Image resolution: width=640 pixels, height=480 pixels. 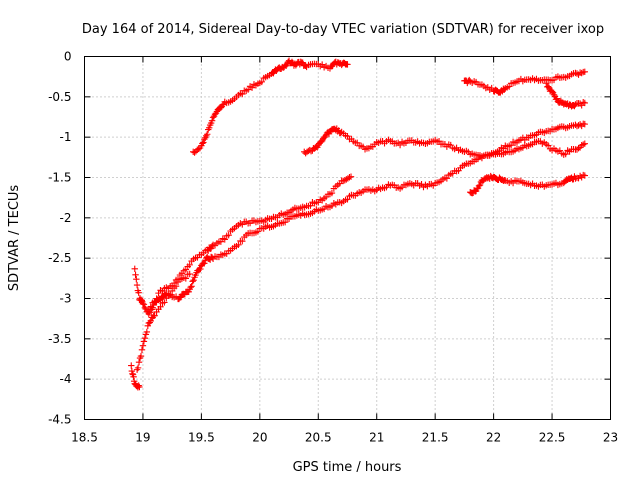 I want to click on x-tick-labels: 18.5 19 19.5 20 20.5 21 21.5 22 22.5 23, so click(x=344, y=438).